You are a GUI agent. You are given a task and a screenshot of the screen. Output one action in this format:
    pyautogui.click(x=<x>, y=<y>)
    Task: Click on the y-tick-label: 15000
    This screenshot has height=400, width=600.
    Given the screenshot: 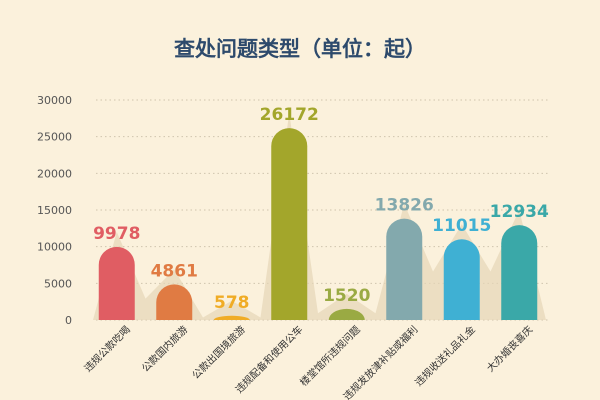 What is the action you would take?
    pyautogui.click(x=54, y=210)
    